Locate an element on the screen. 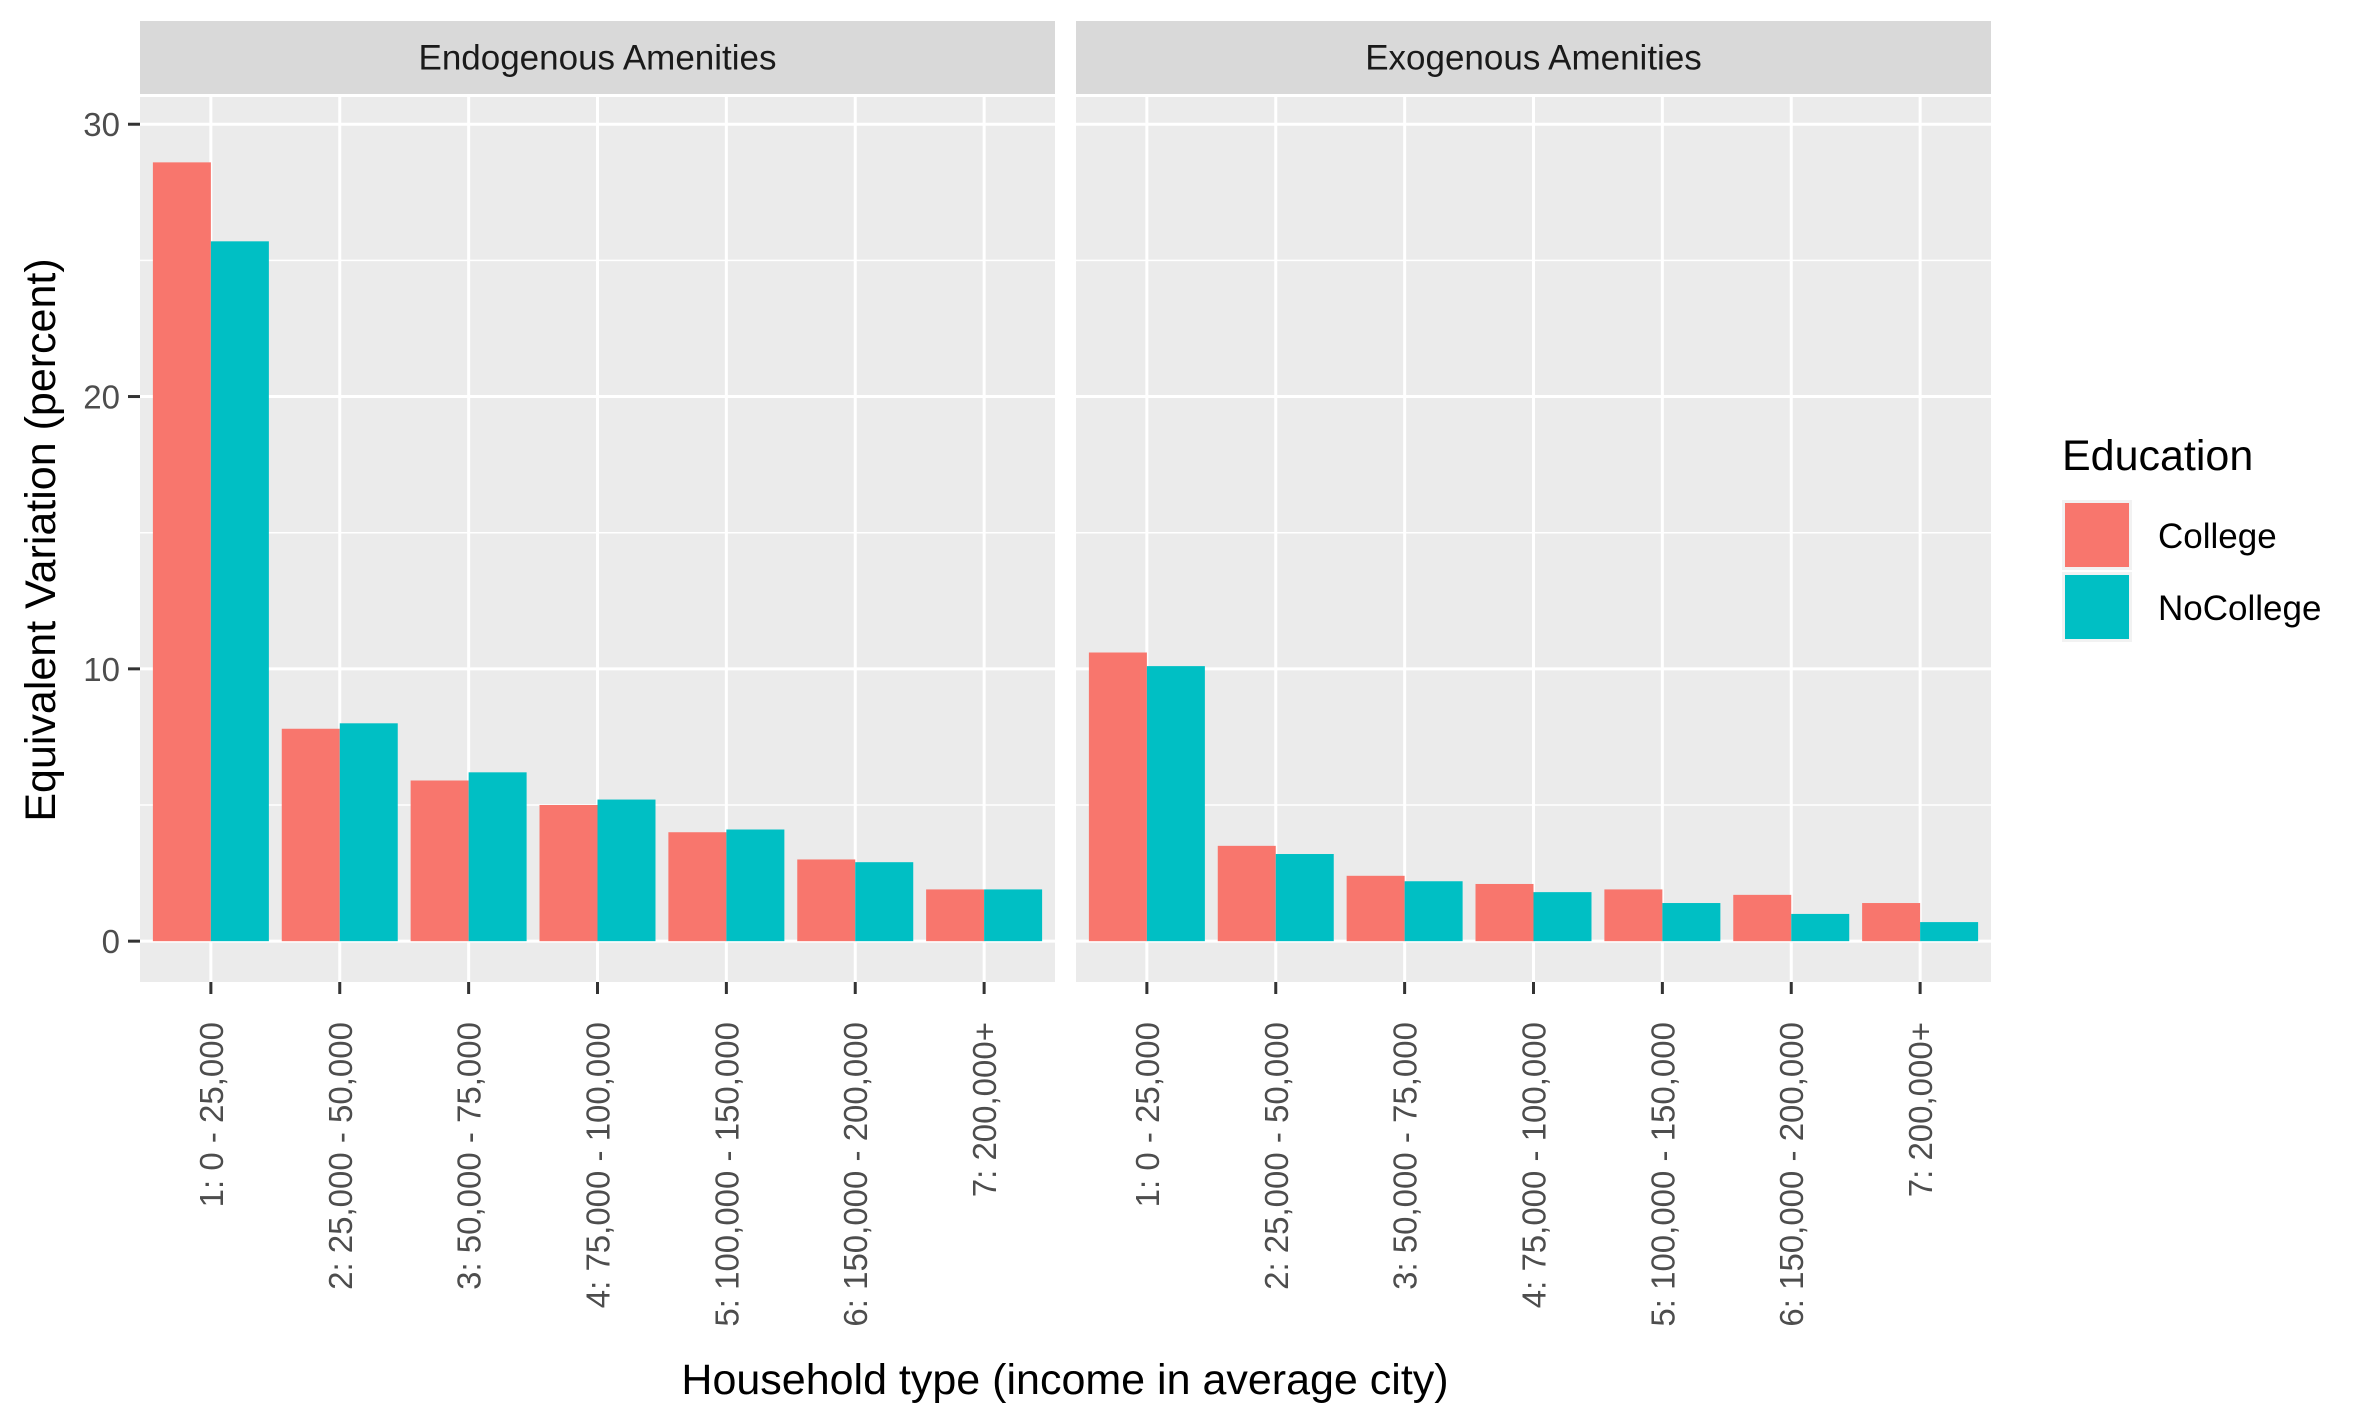 Image resolution: width=2362 pixels, height=1417 pixels. y-tick-label: 10 is located at coordinates (101, 669).